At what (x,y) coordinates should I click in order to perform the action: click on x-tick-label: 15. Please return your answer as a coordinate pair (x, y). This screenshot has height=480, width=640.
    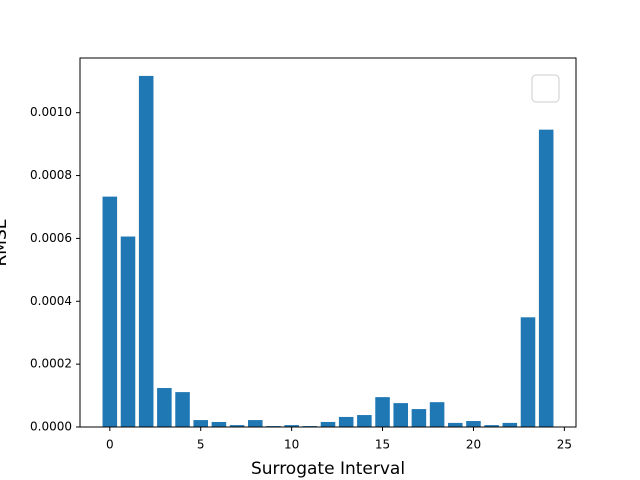
    Looking at the image, I should click on (382, 445).